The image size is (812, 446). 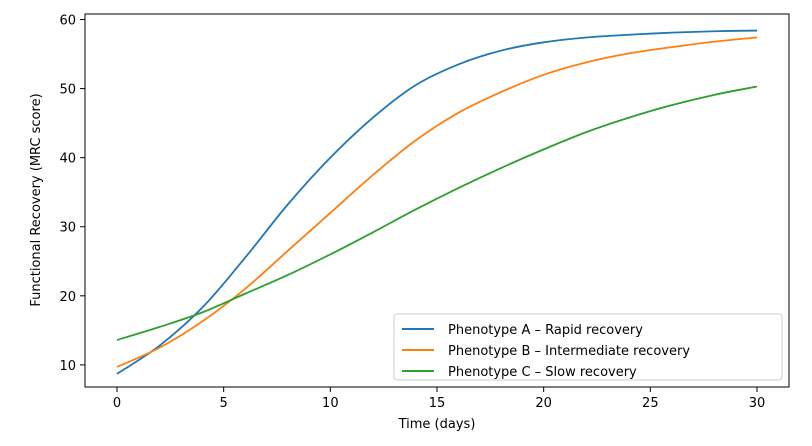 What do you see at coordinates (757, 403) in the screenshot?
I see `x-tick-label: 30` at bounding box center [757, 403].